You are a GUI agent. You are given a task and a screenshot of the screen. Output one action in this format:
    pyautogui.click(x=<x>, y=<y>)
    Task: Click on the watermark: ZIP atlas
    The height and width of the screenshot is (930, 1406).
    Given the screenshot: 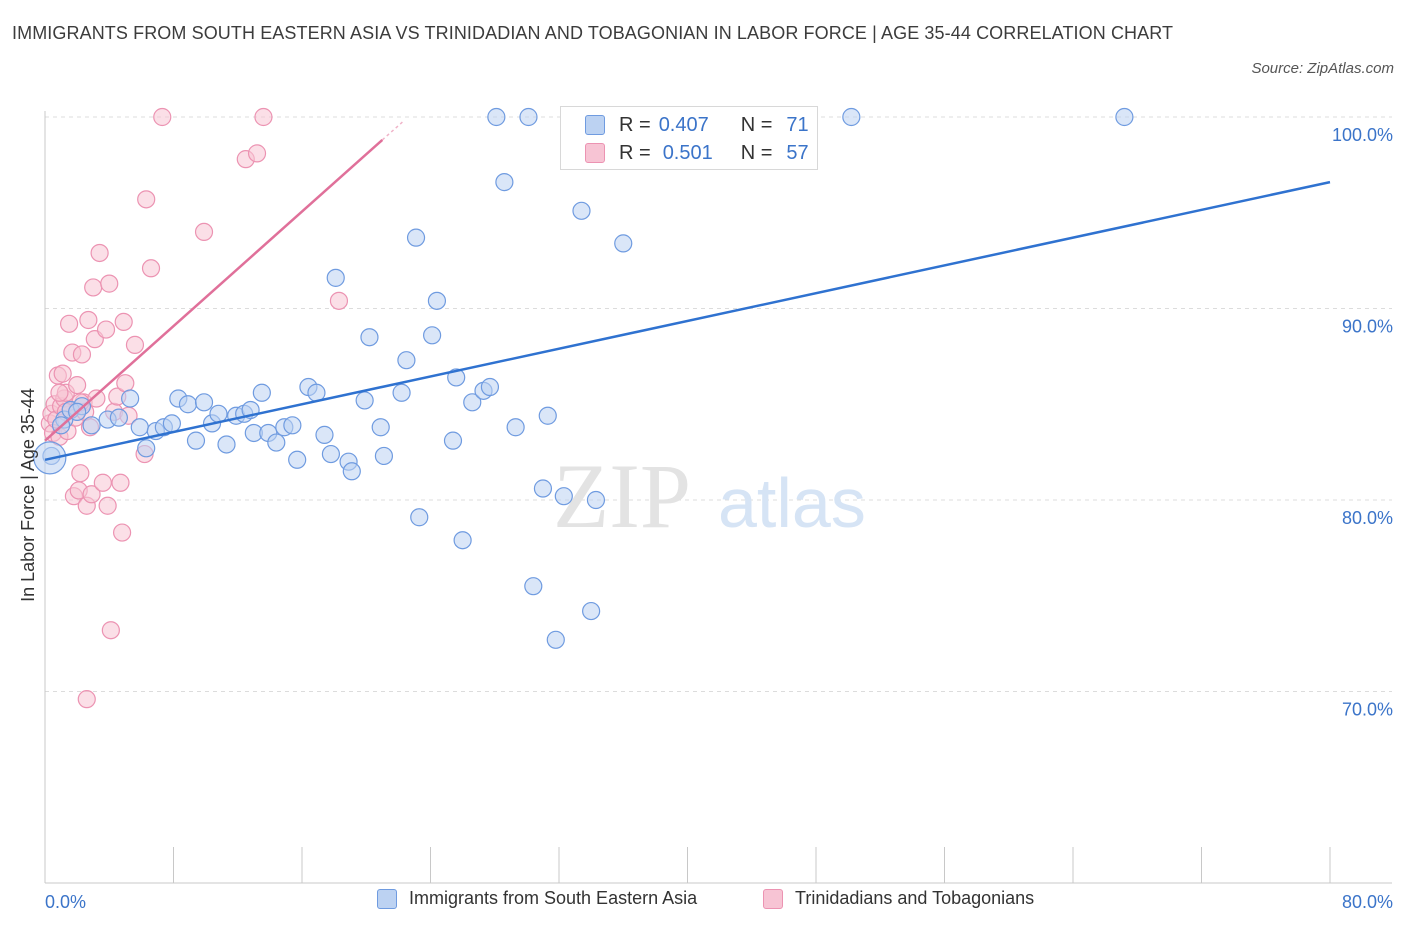 What is the action you would take?
    pyautogui.click(x=709, y=496)
    